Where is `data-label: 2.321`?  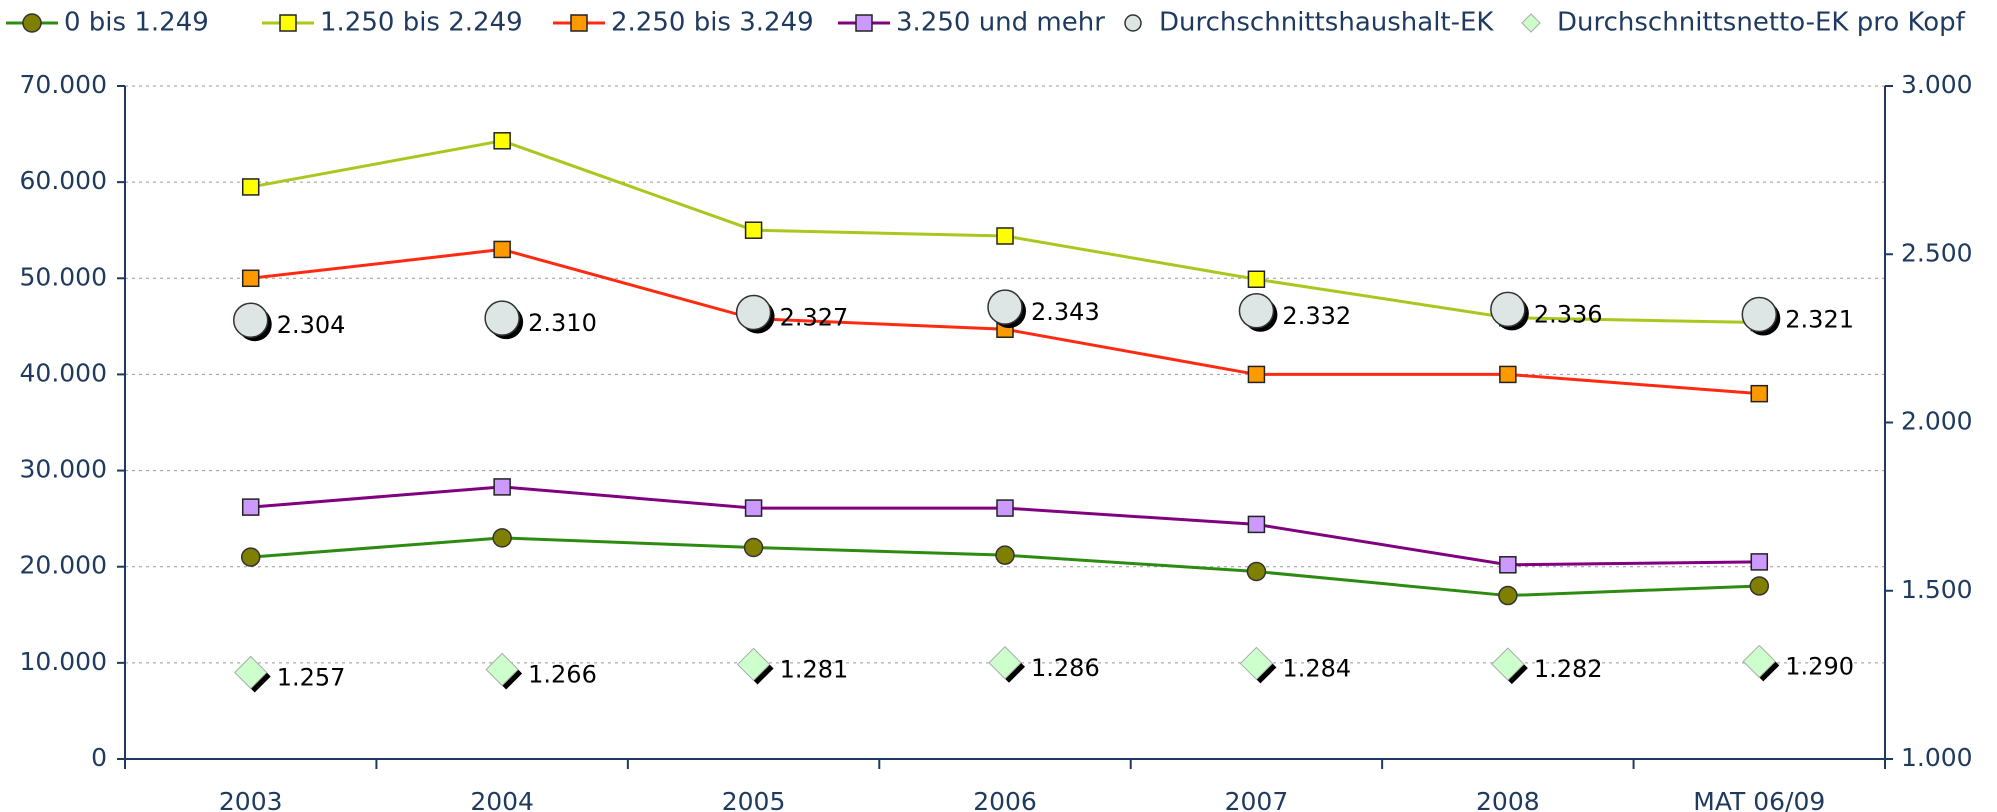 data-label: 2.321 is located at coordinates (1819, 319).